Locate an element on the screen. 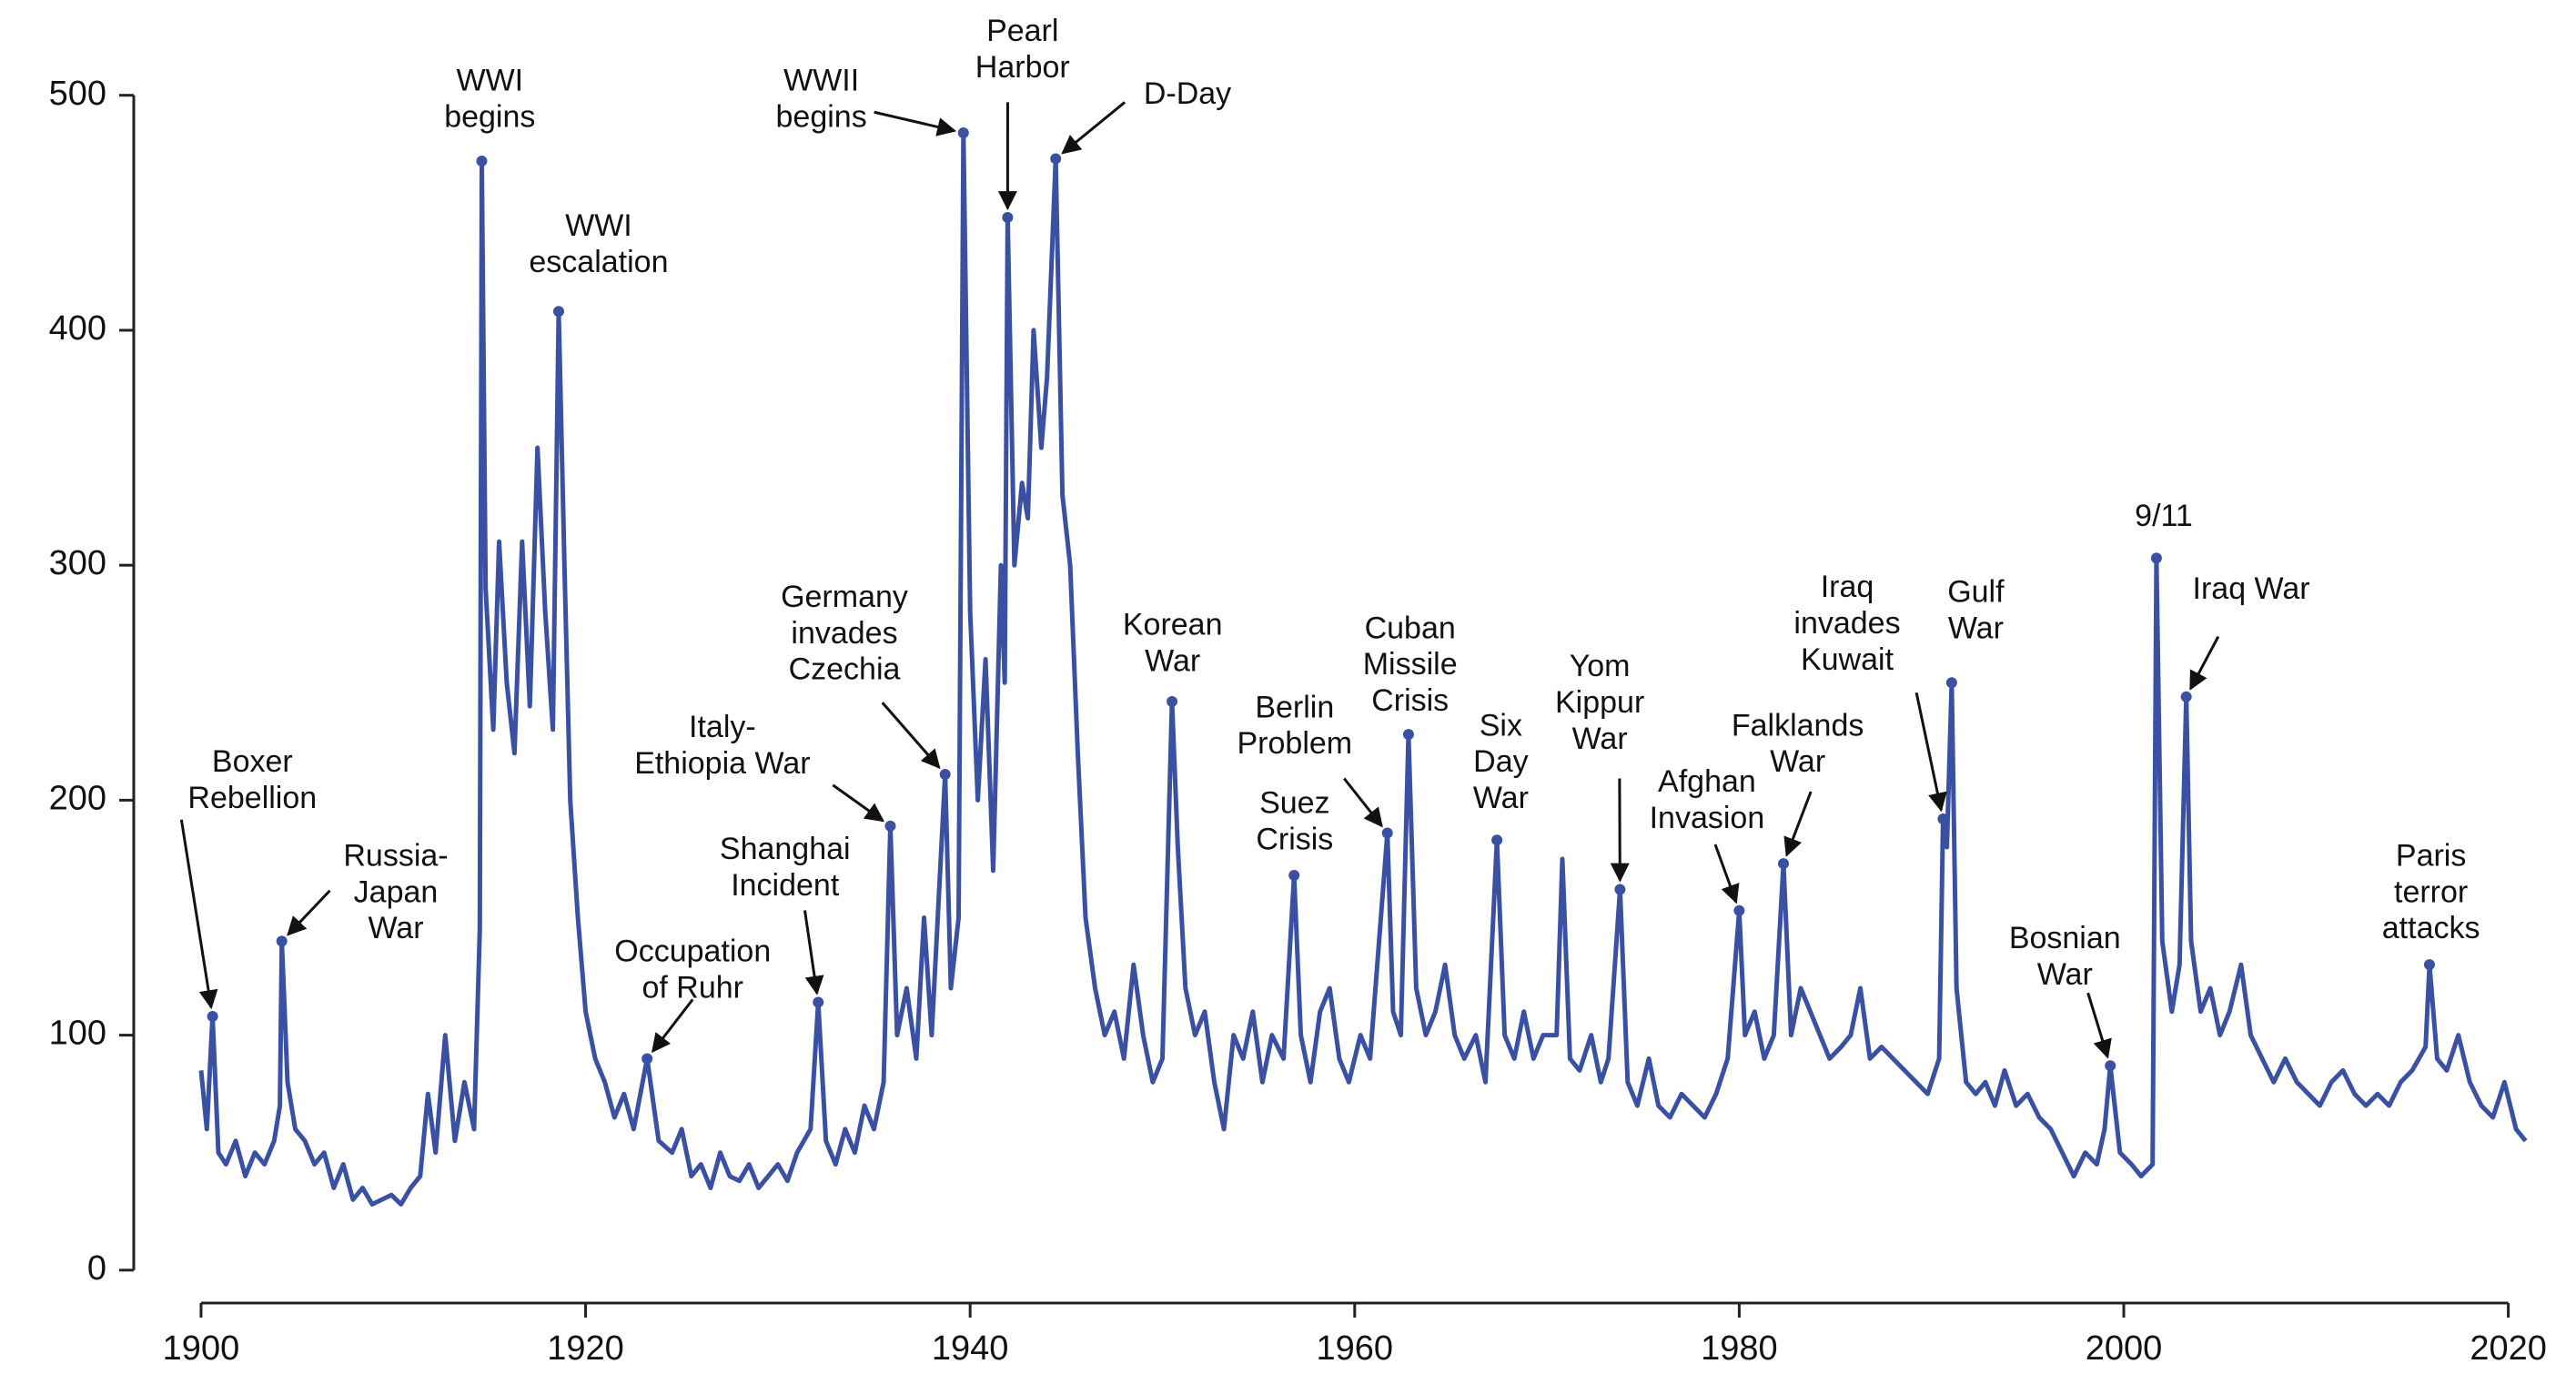  annotation-label: D-Day is located at coordinates (1187, 93).